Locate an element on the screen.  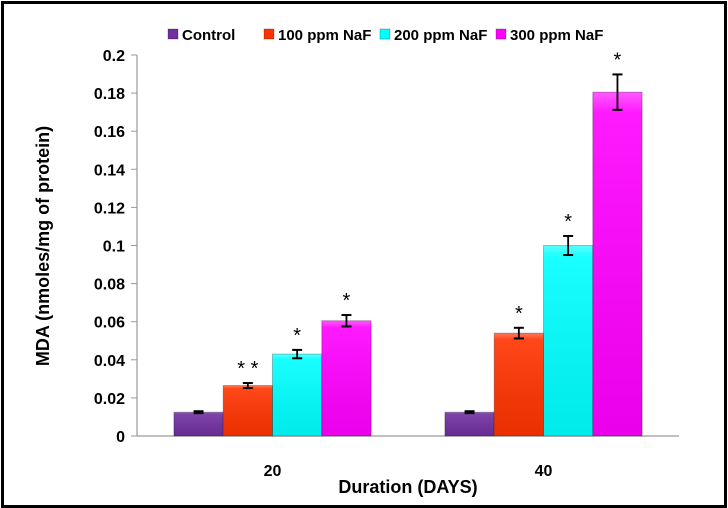
y-tick-label: 0.2 is located at coordinates (114, 56).